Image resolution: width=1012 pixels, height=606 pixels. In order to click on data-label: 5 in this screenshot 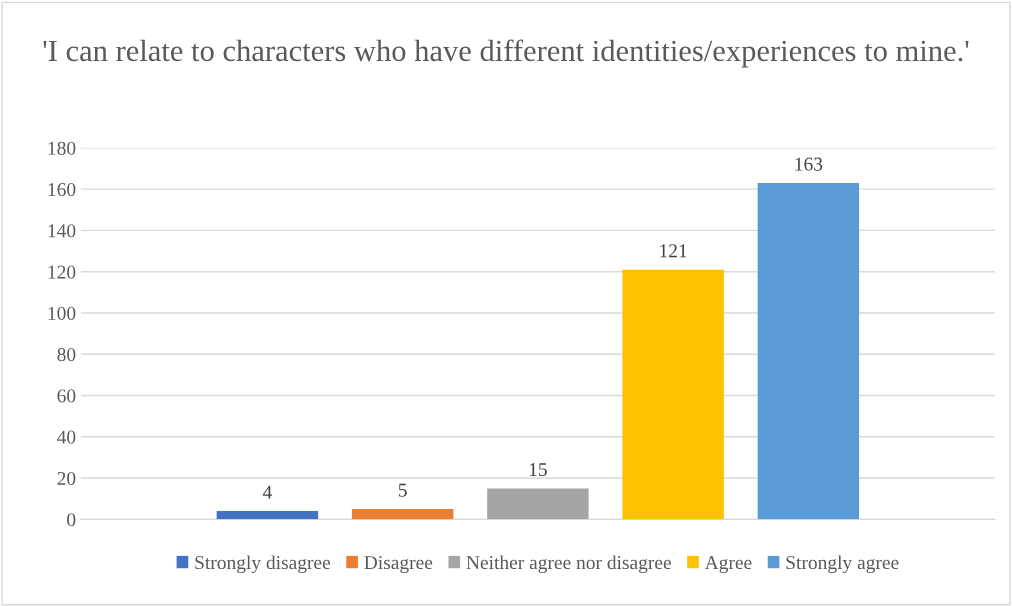, I will do `click(402, 490)`.